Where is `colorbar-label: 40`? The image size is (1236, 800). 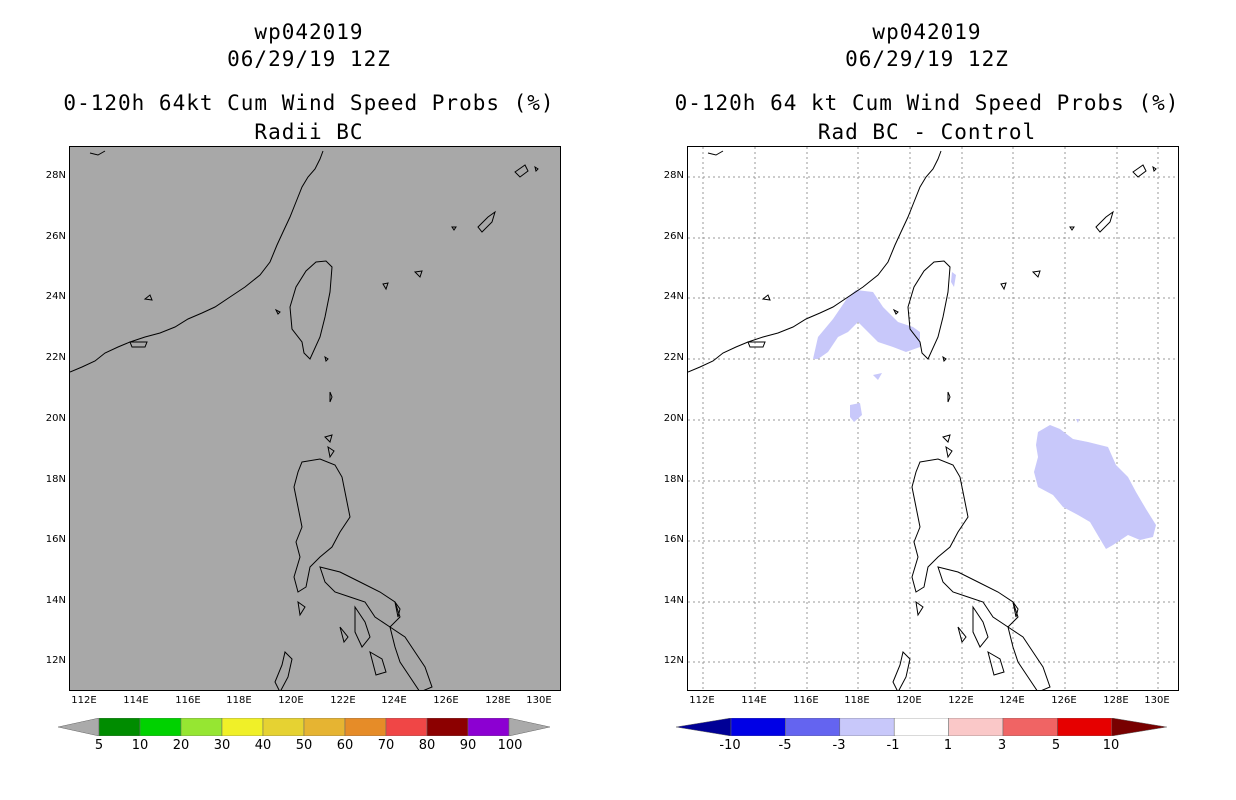 colorbar-label: 40 is located at coordinates (263, 745).